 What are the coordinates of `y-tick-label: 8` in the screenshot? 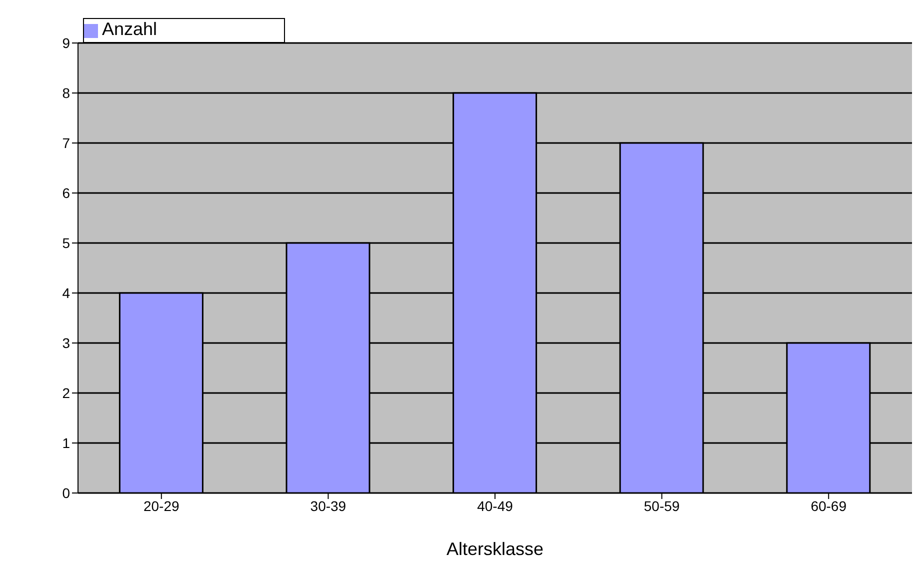 It's located at (66, 92).